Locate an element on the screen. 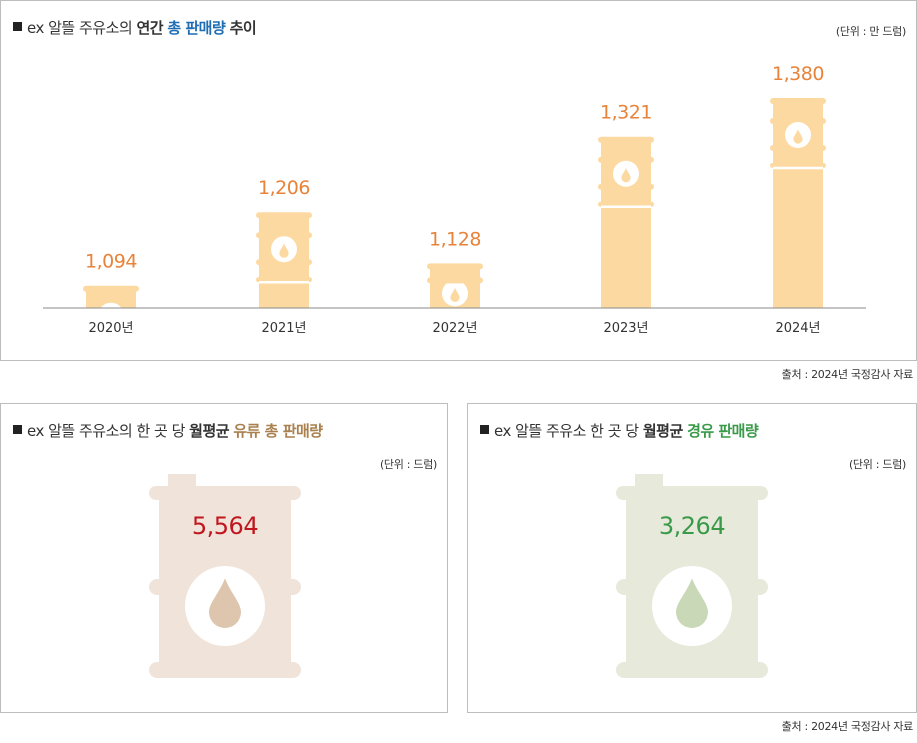 This screenshot has height=743, width=917. chart-title-suffix: 추이 is located at coordinates (243, 28).